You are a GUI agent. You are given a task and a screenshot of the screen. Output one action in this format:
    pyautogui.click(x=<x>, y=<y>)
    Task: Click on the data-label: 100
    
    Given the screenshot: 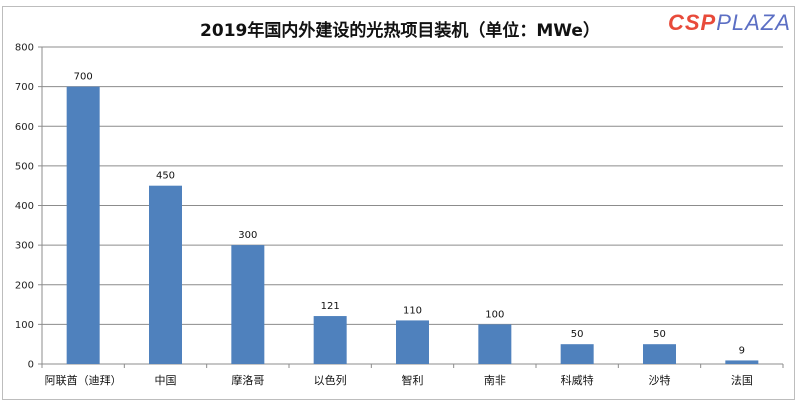 What is the action you would take?
    pyautogui.click(x=494, y=314)
    